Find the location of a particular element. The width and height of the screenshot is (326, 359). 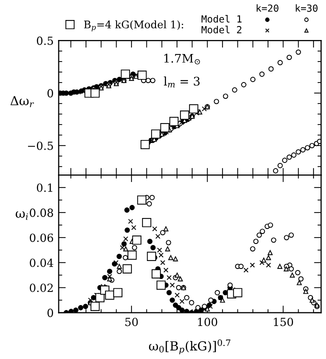

legend-label: B$_{p}$=4 kG(Model 1): is located at coordinates (134, 26).